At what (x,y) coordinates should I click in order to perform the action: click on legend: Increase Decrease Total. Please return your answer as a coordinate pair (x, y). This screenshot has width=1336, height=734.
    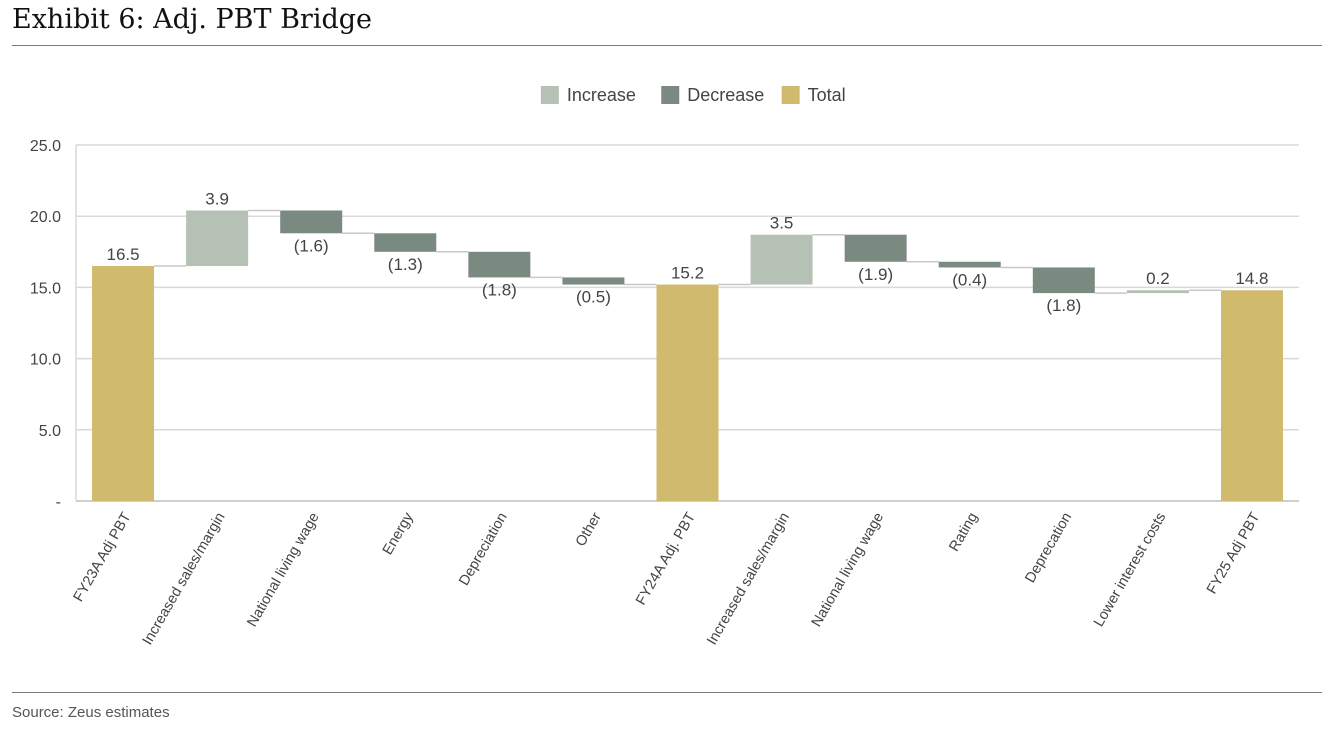
    Looking at the image, I should click on (693, 95).